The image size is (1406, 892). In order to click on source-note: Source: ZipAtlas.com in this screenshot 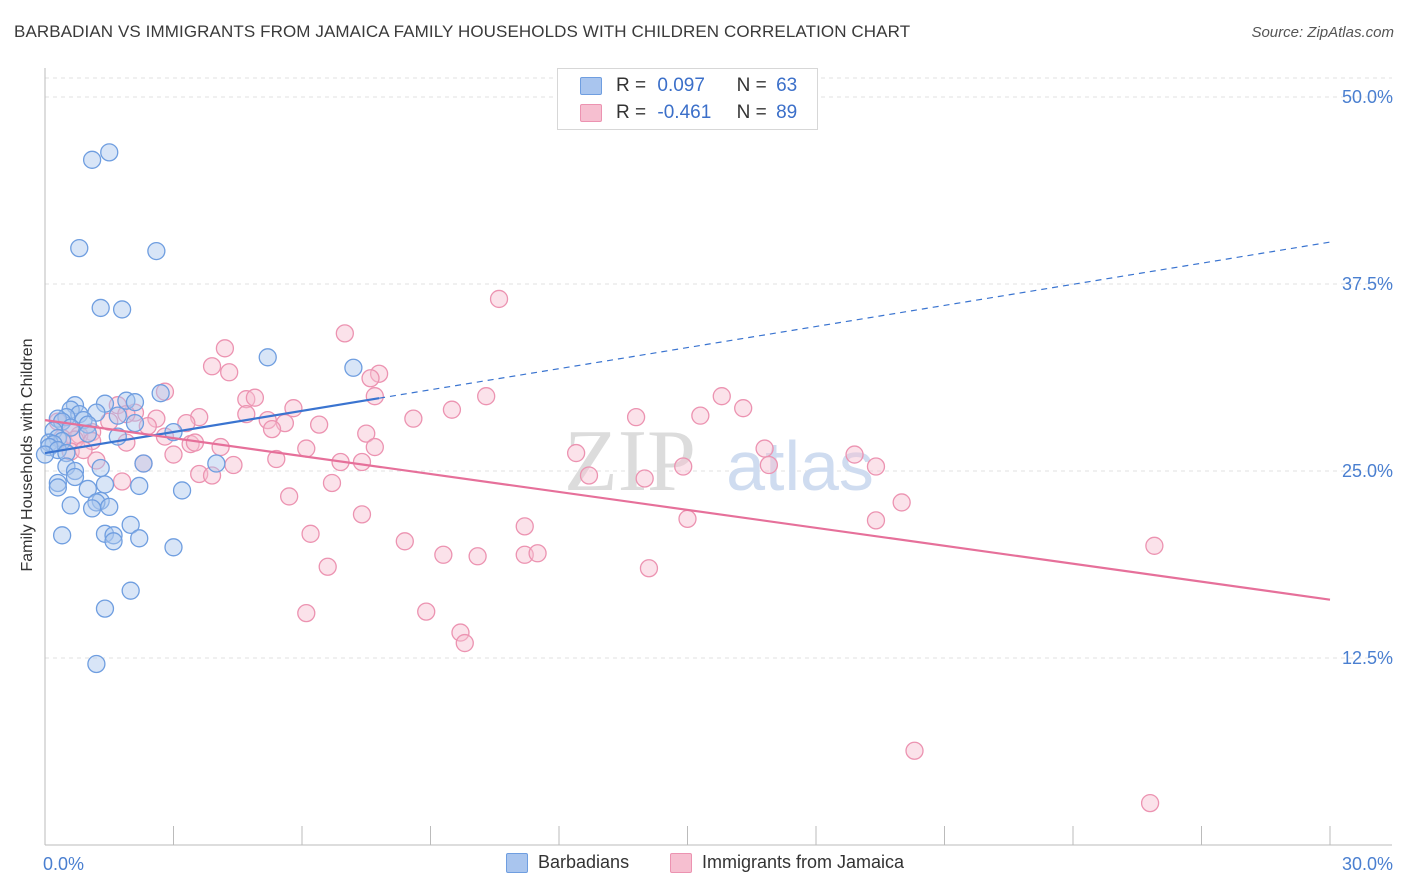, I will do `click(1322, 32)`.